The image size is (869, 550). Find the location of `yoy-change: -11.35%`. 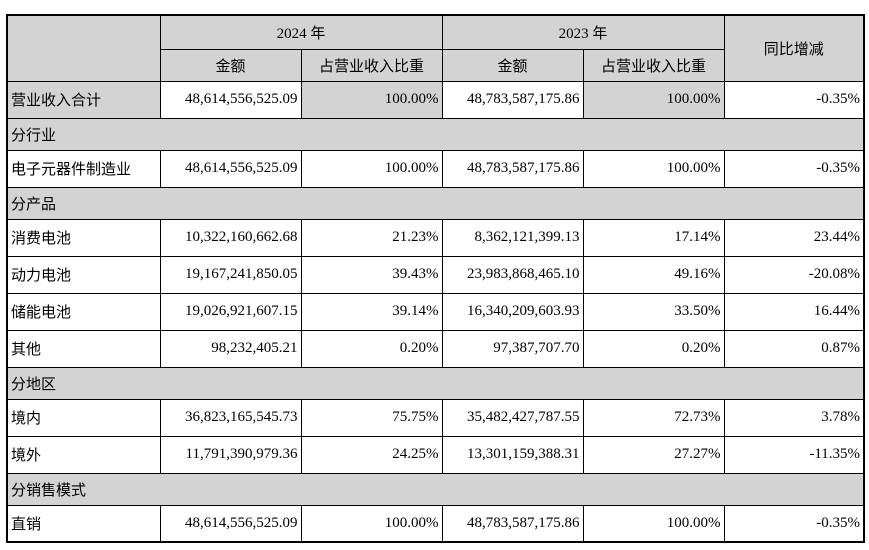

yoy-change: -11.35% is located at coordinates (794, 454).